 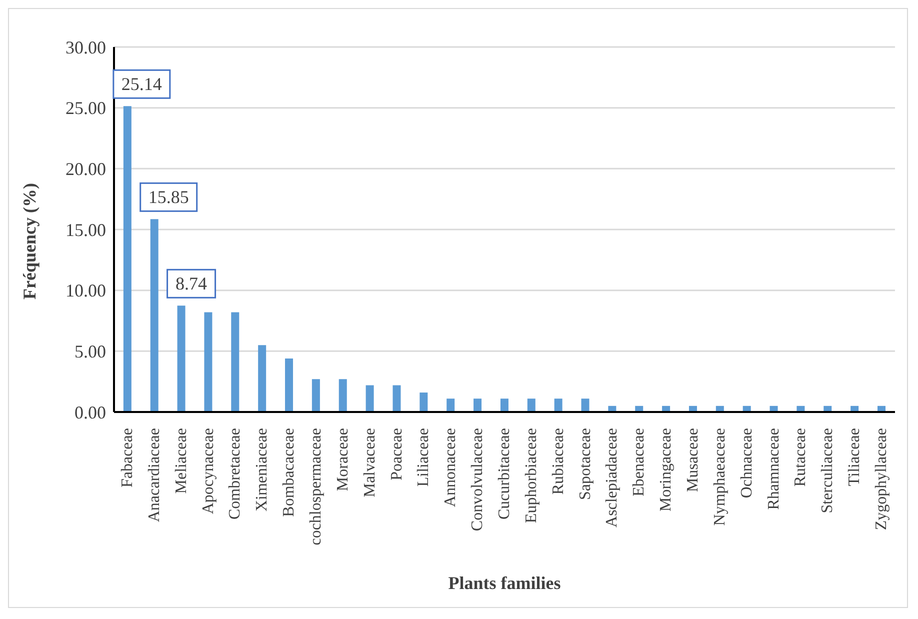 I want to click on x-tick-label: Combretaceae, so click(x=235, y=474).